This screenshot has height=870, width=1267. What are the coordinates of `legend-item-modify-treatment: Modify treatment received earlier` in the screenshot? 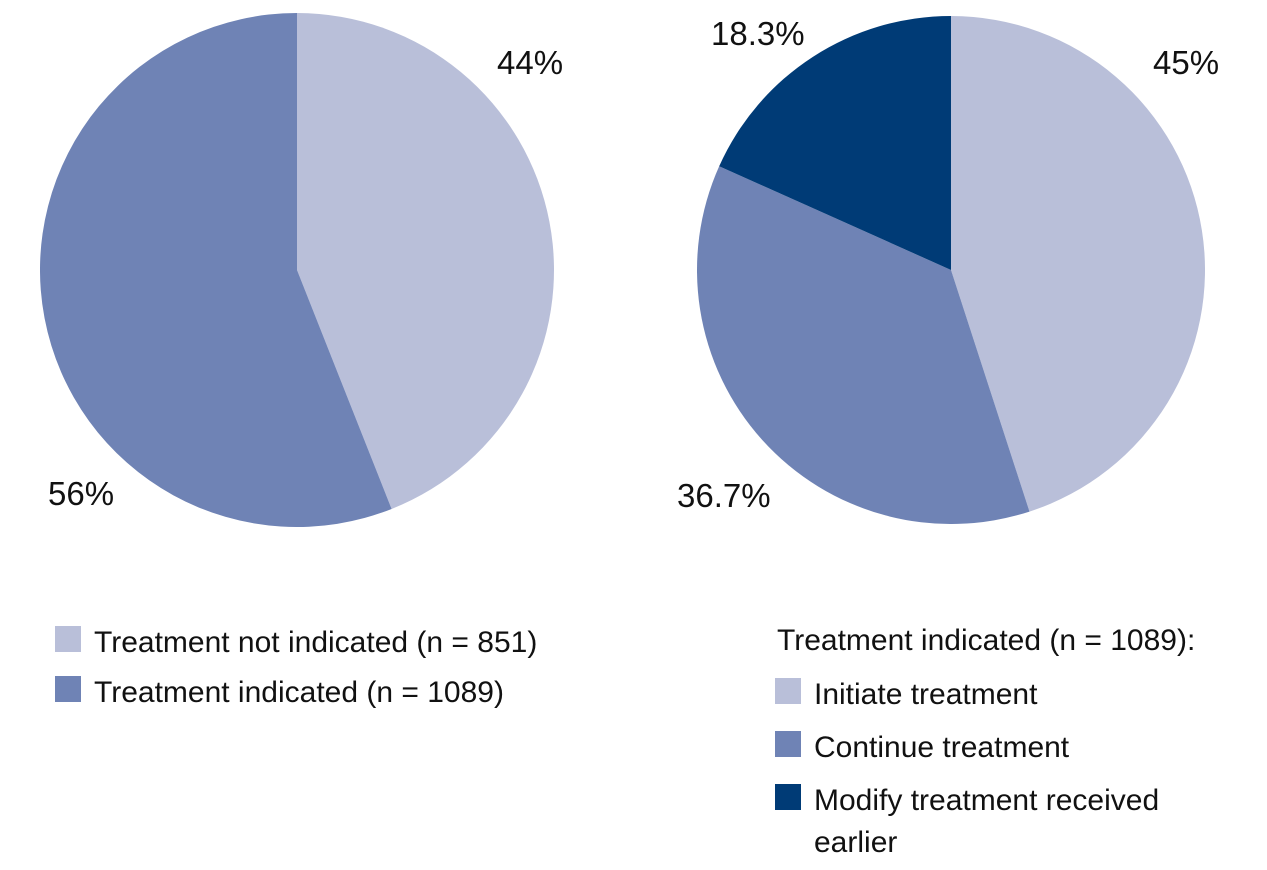 It's located at (985, 822).